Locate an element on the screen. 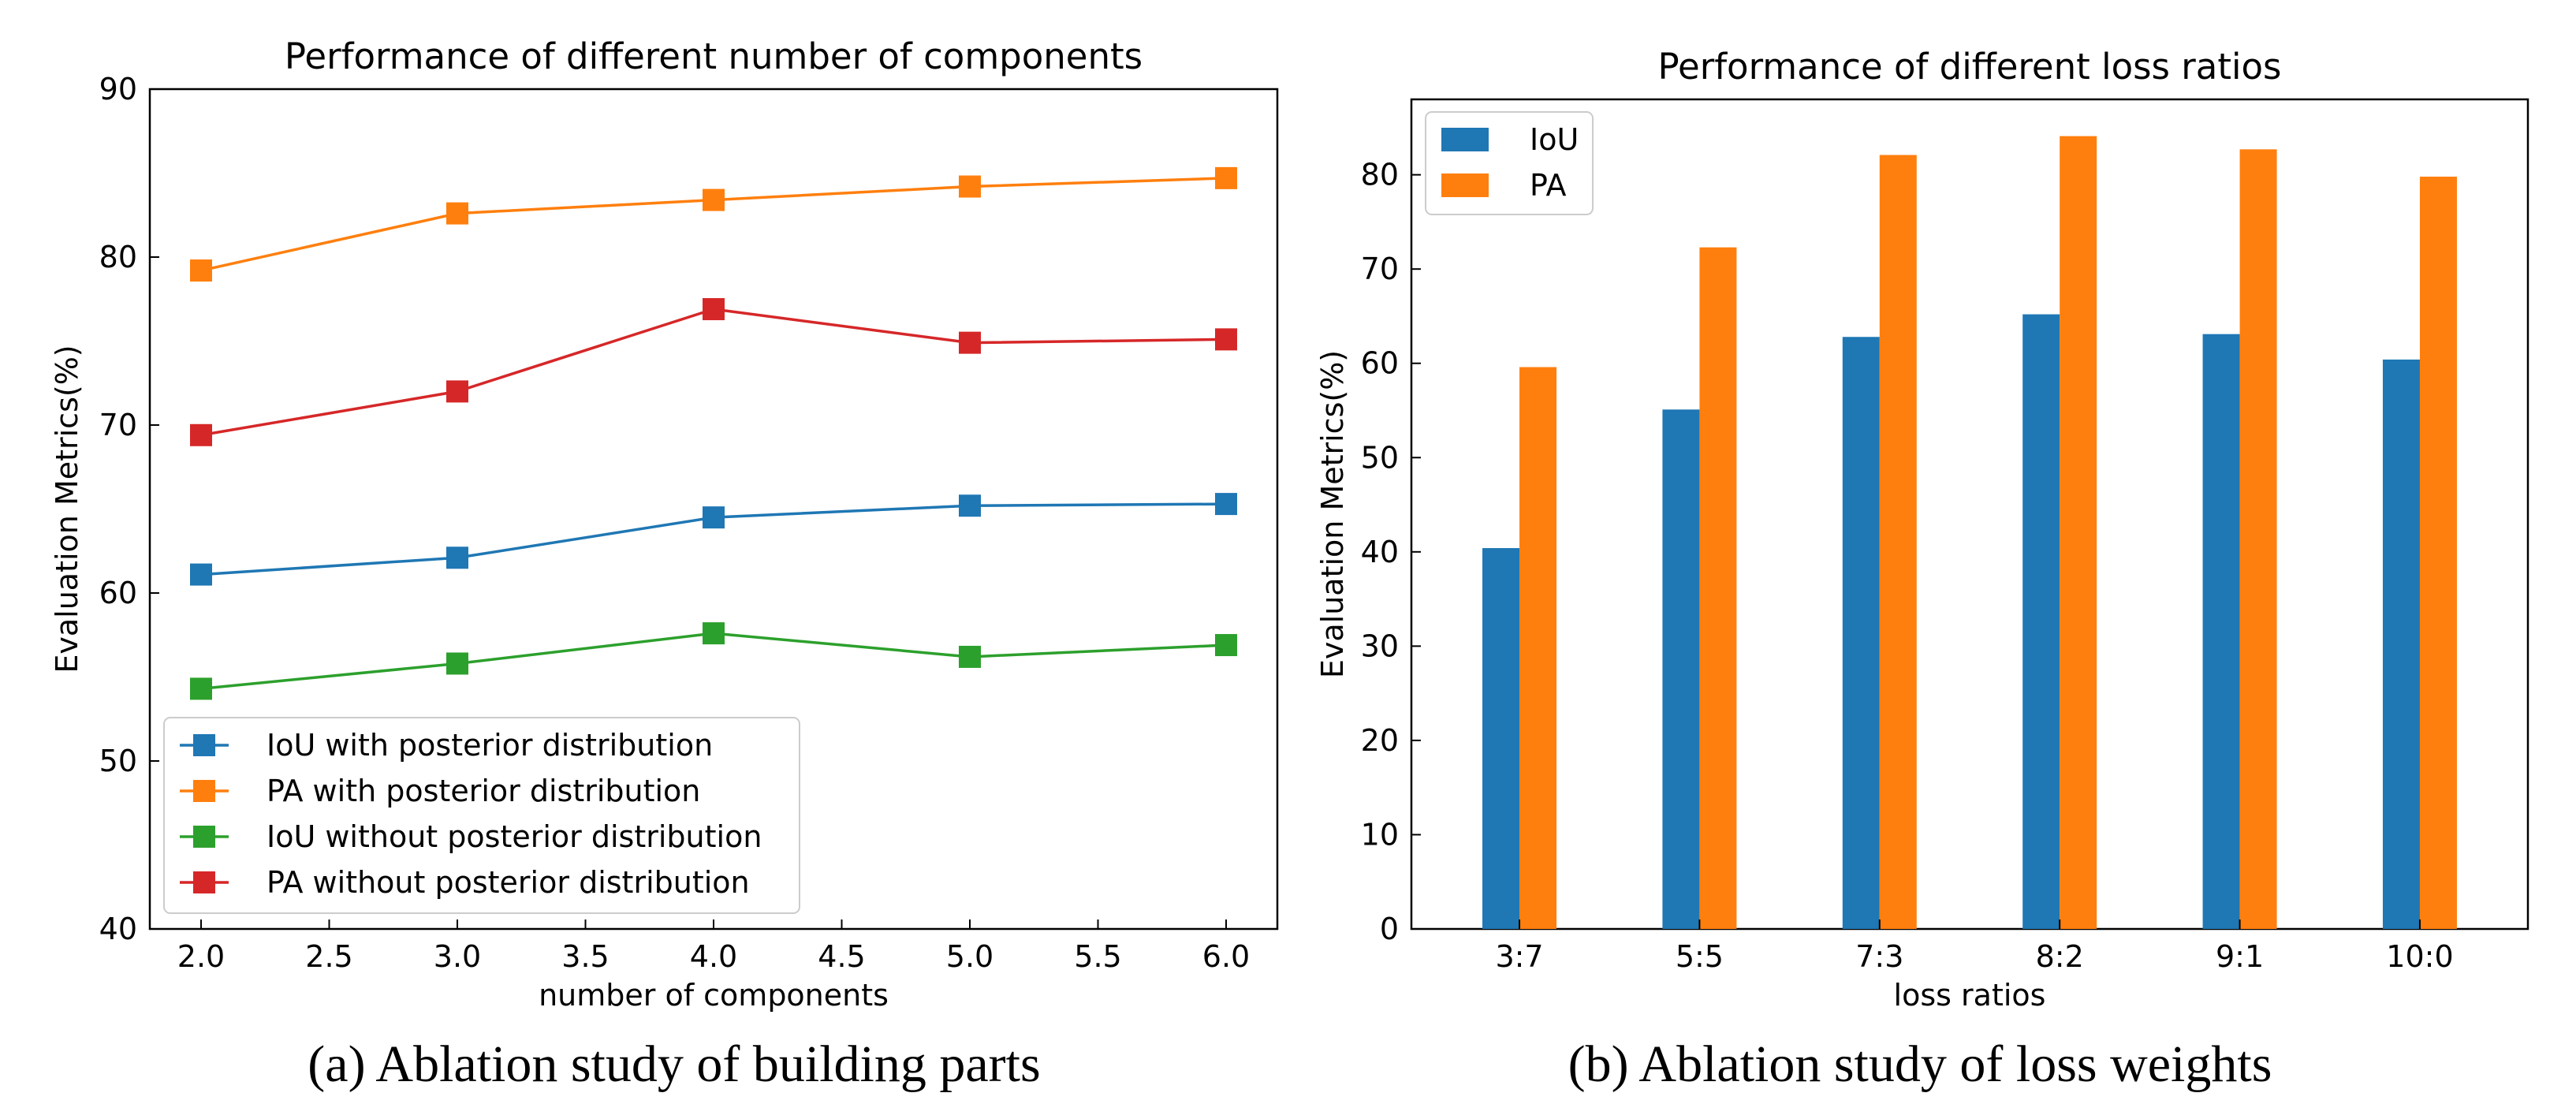 The image size is (2576, 1119). x-tick-label: 5.5 is located at coordinates (1098, 957).